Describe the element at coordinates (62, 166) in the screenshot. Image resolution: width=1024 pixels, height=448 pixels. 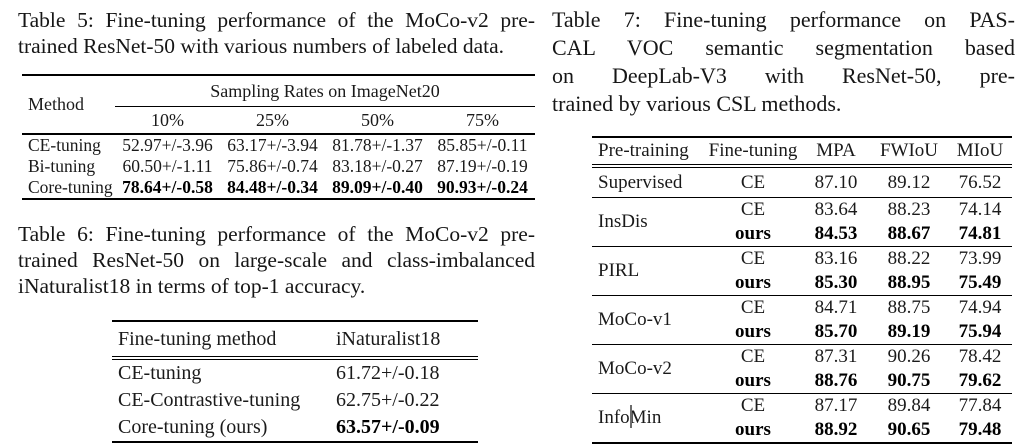
I see `method-cell: Bi-tuning` at that location.